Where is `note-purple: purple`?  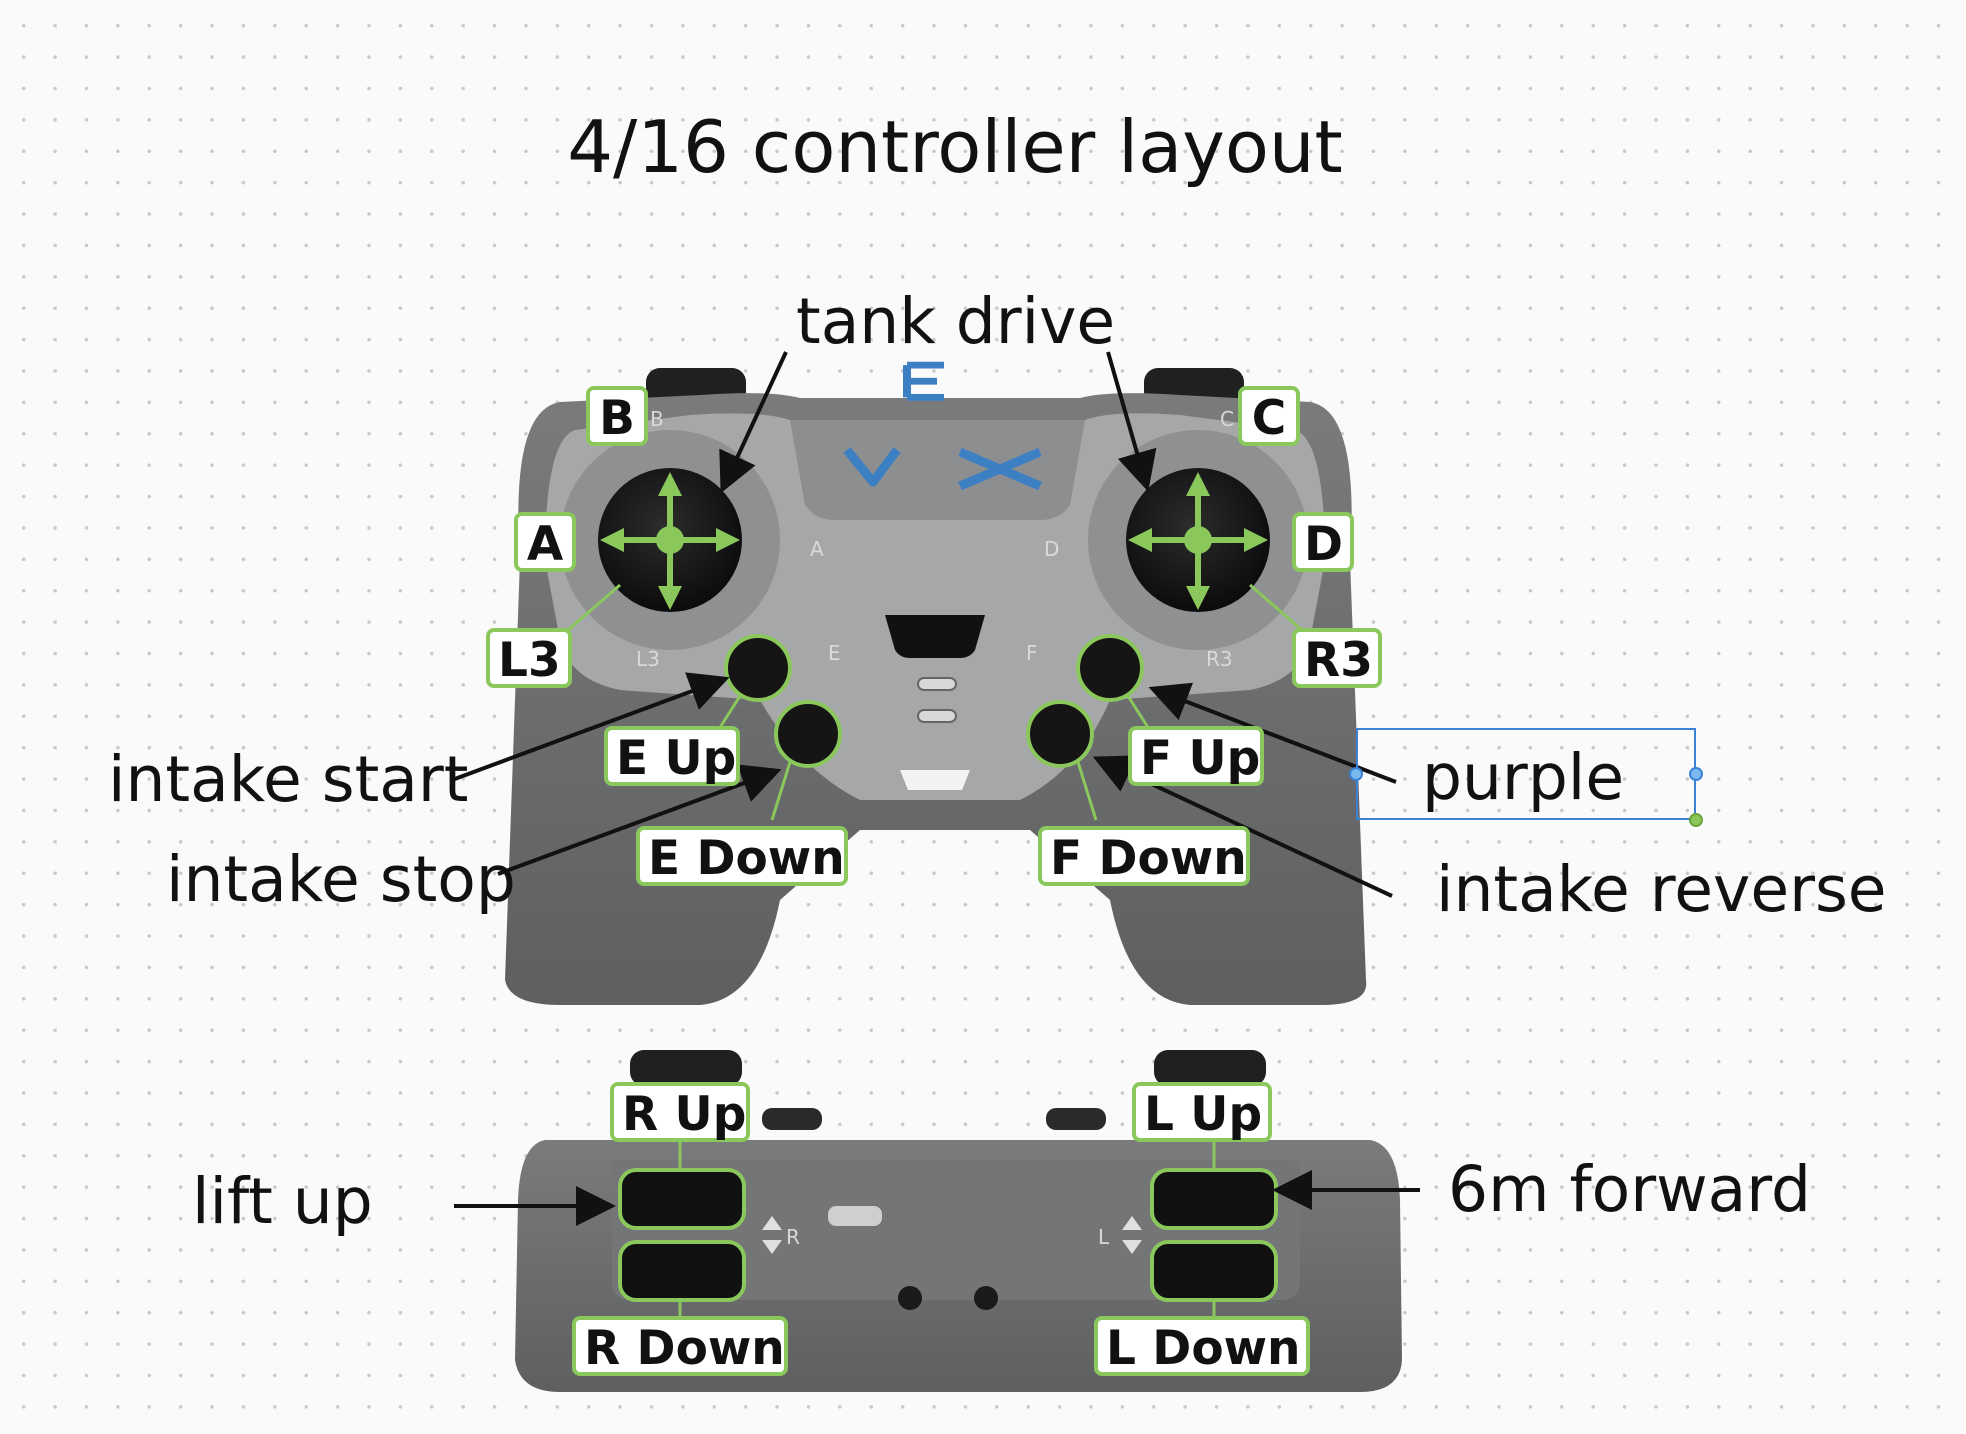
note-purple: purple is located at coordinates (1523, 777).